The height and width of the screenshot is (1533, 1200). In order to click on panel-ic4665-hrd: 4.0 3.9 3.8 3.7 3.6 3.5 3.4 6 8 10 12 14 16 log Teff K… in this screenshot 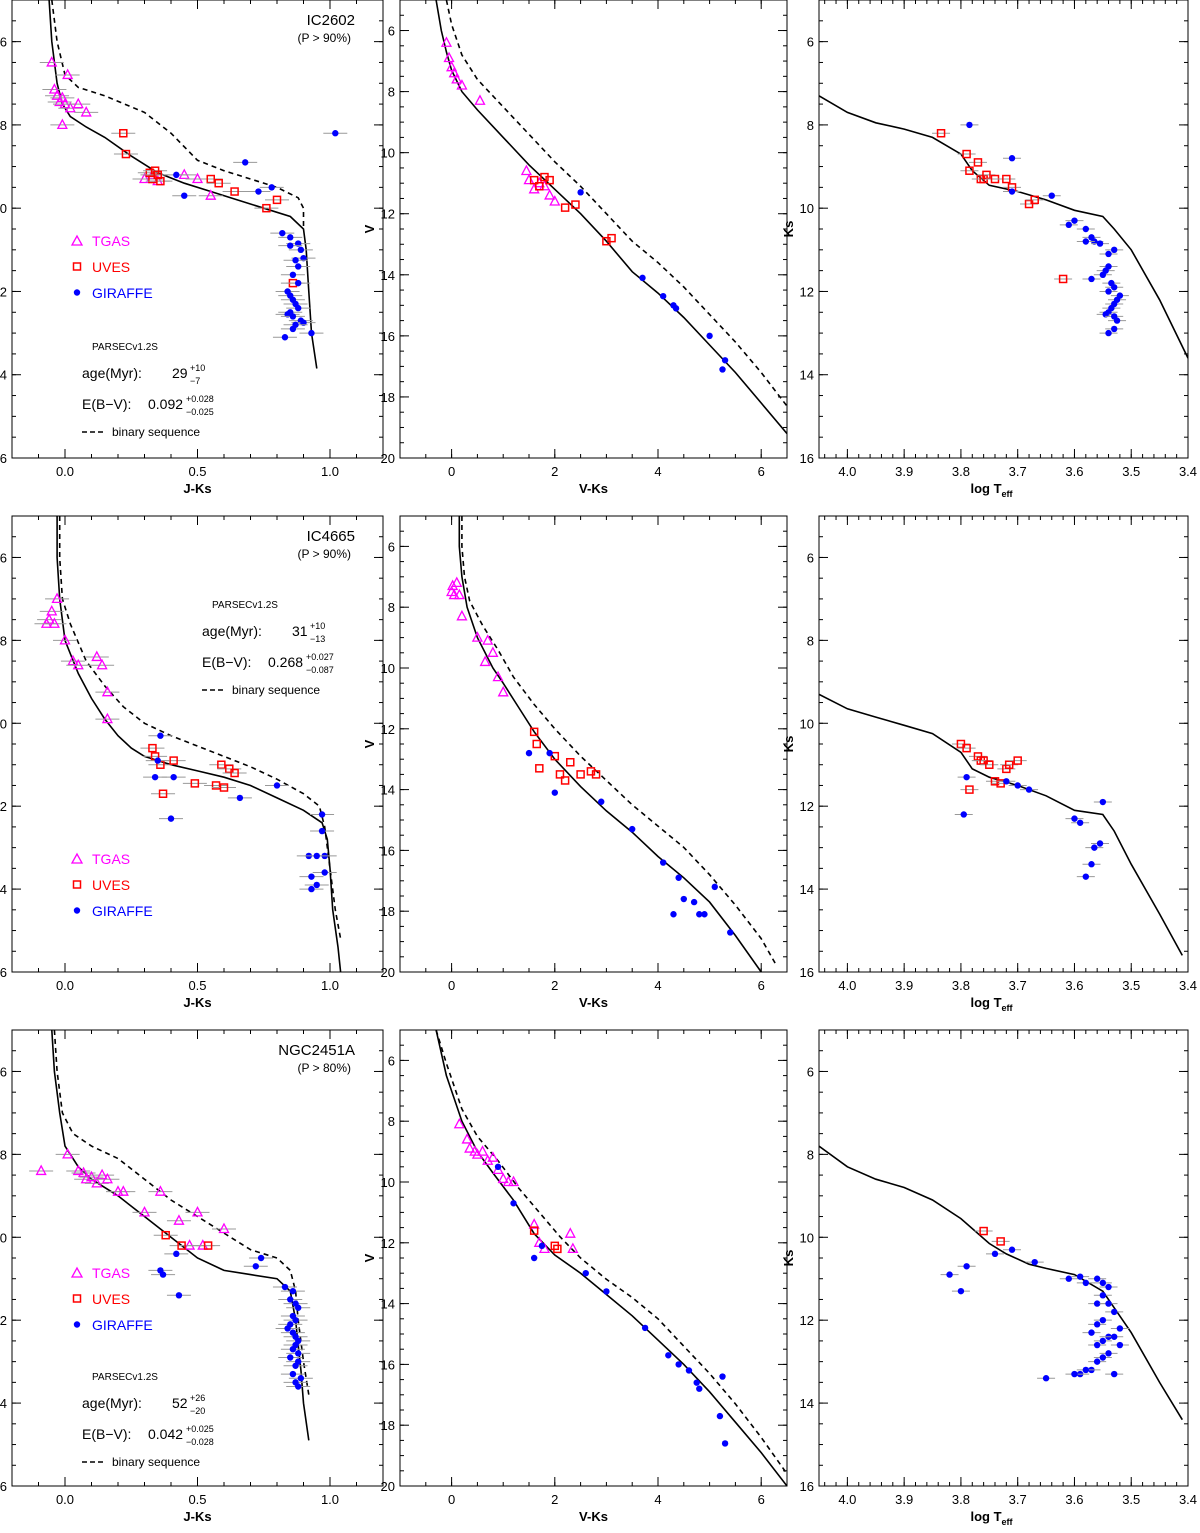, I will do `click(989, 764)`.